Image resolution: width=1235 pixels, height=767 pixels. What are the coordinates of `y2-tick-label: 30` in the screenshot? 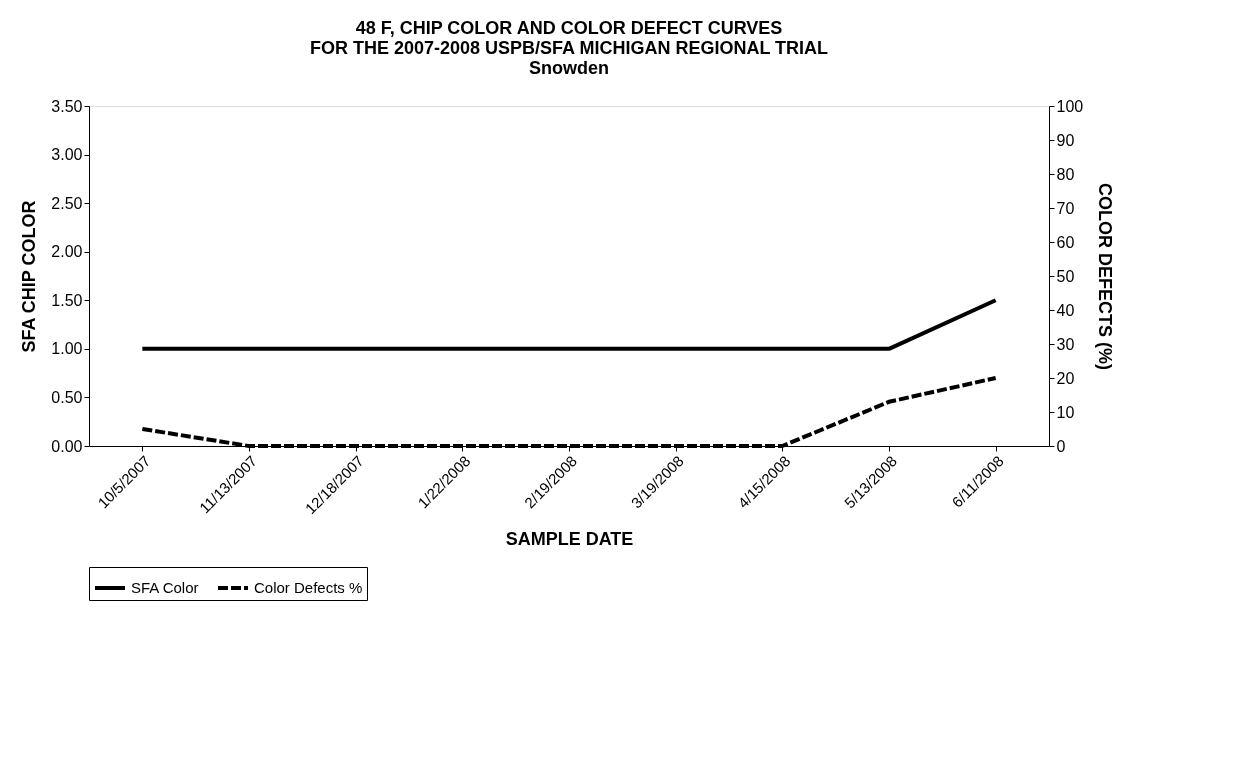 It's located at (1065, 344).